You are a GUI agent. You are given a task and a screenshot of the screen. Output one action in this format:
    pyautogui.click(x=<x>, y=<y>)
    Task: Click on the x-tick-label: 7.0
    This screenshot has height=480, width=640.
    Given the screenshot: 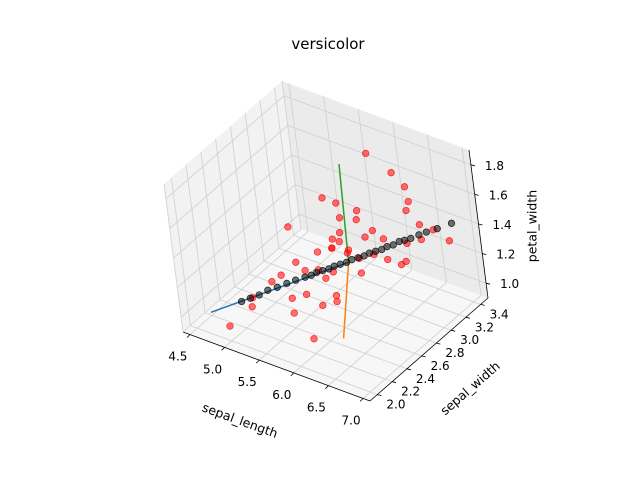 What is the action you would take?
    pyautogui.click(x=351, y=420)
    